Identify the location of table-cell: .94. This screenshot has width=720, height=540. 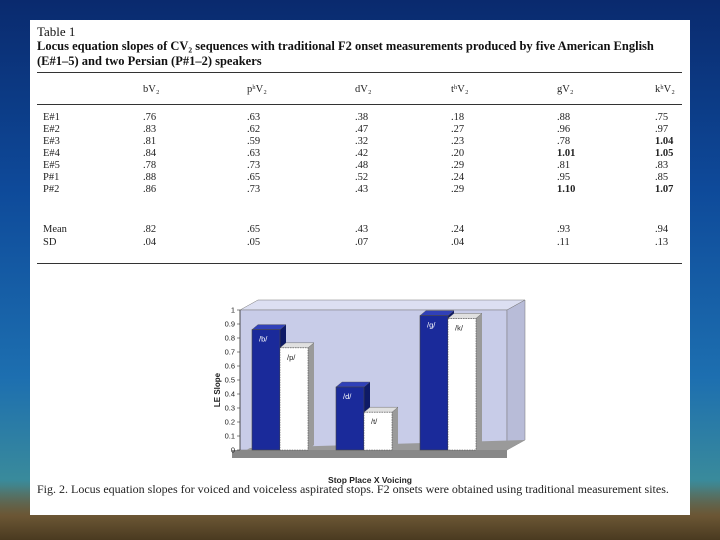
(662, 229).